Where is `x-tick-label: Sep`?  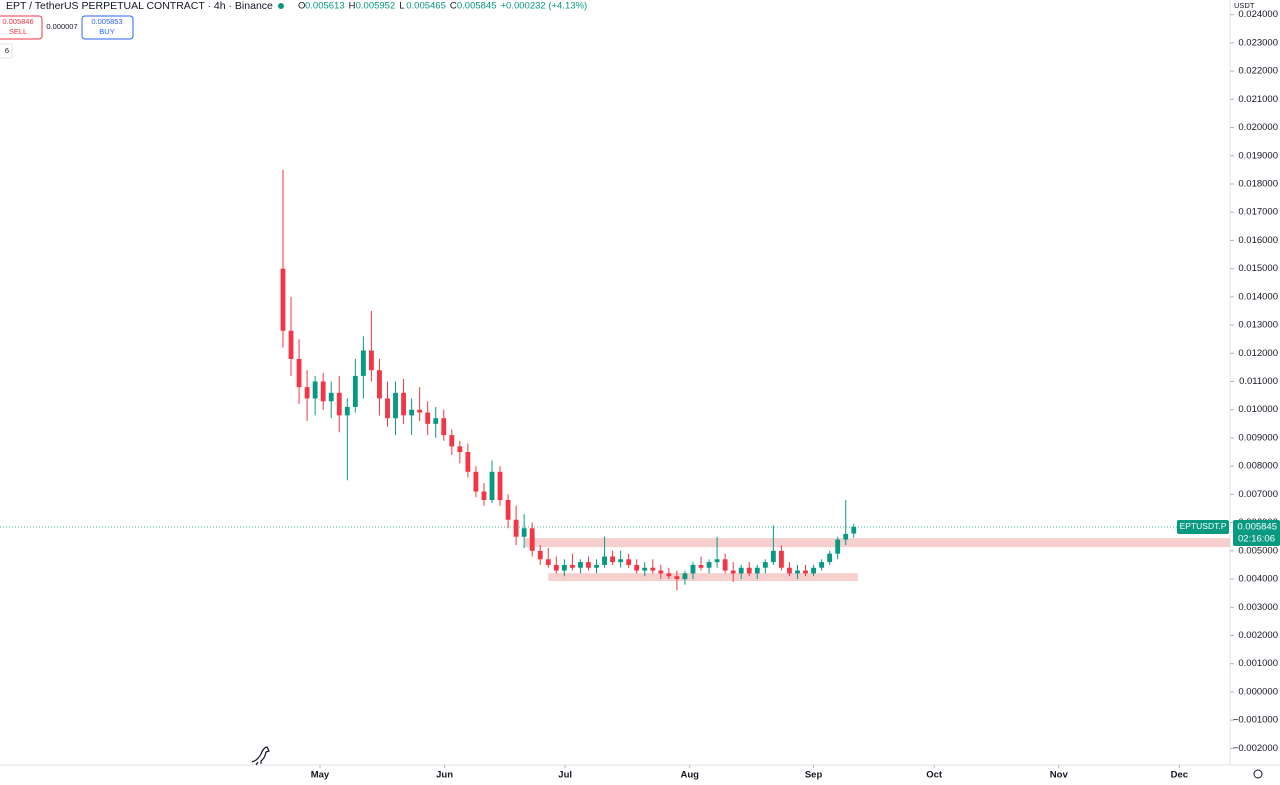 x-tick-label: Sep is located at coordinates (814, 775).